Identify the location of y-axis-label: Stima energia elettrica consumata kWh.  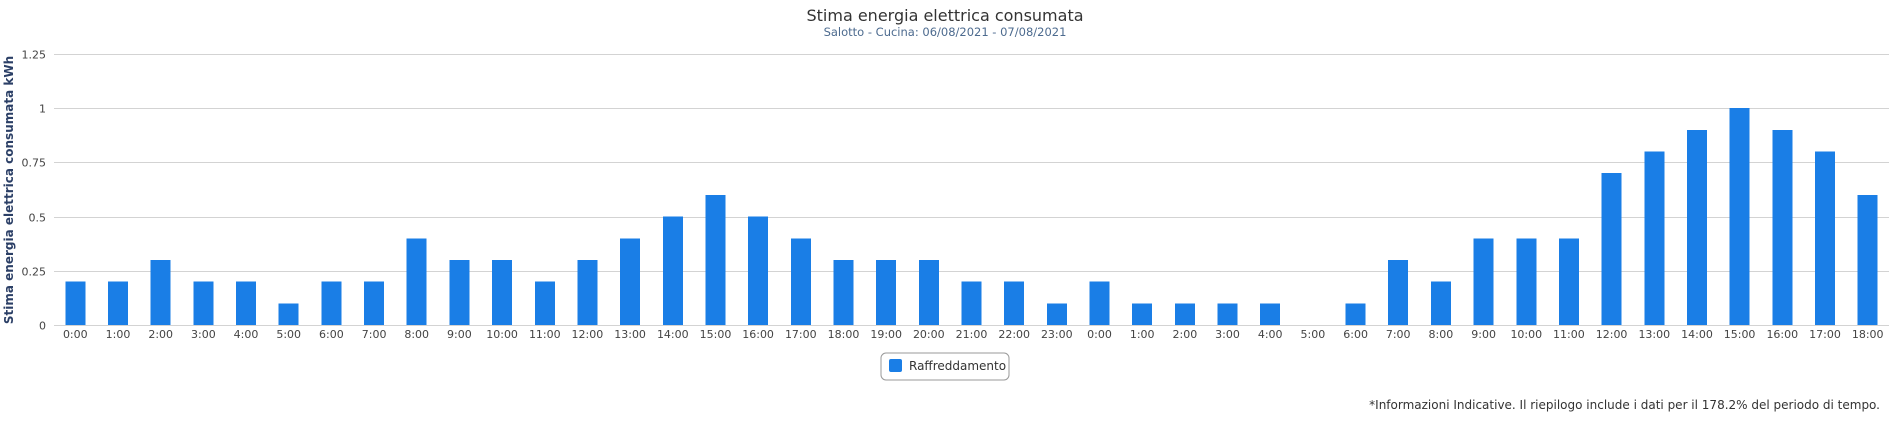
(9, 190).